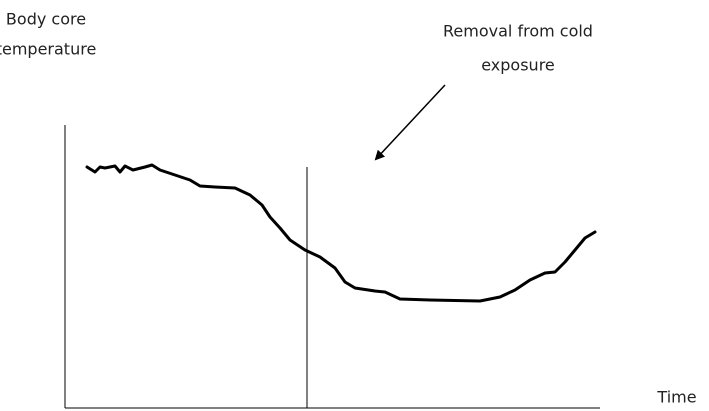 This screenshot has height=411, width=709. Describe the element at coordinates (48, 49) in the screenshot. I see `y-axis-label-line: temperature` at that location.